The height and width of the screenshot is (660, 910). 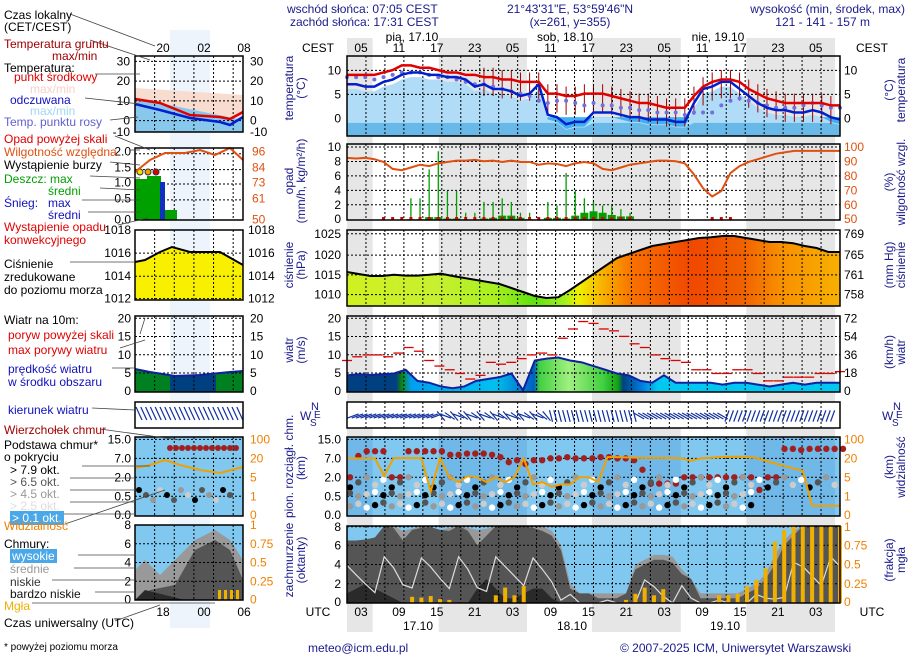 What do you see at coordinates (35, 494) in the screenshot?
I see `legend-okt-45: > 4.5 okt.` at bounding box center [35, 494].